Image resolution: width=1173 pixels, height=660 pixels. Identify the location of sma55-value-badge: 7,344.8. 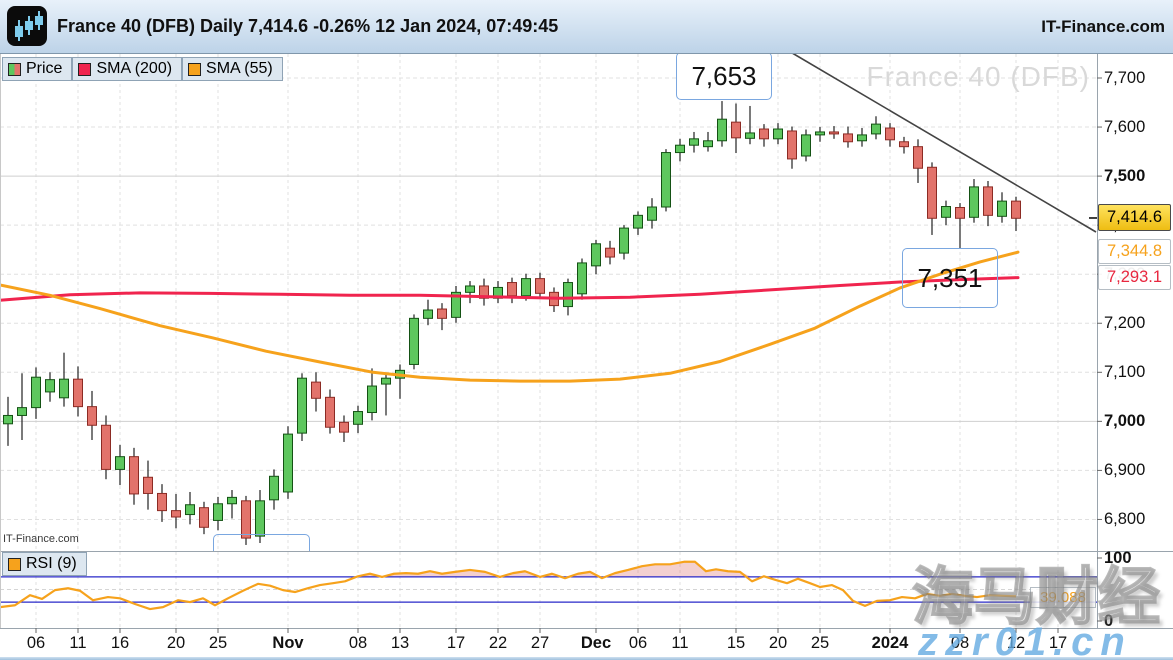
(1134, 251).